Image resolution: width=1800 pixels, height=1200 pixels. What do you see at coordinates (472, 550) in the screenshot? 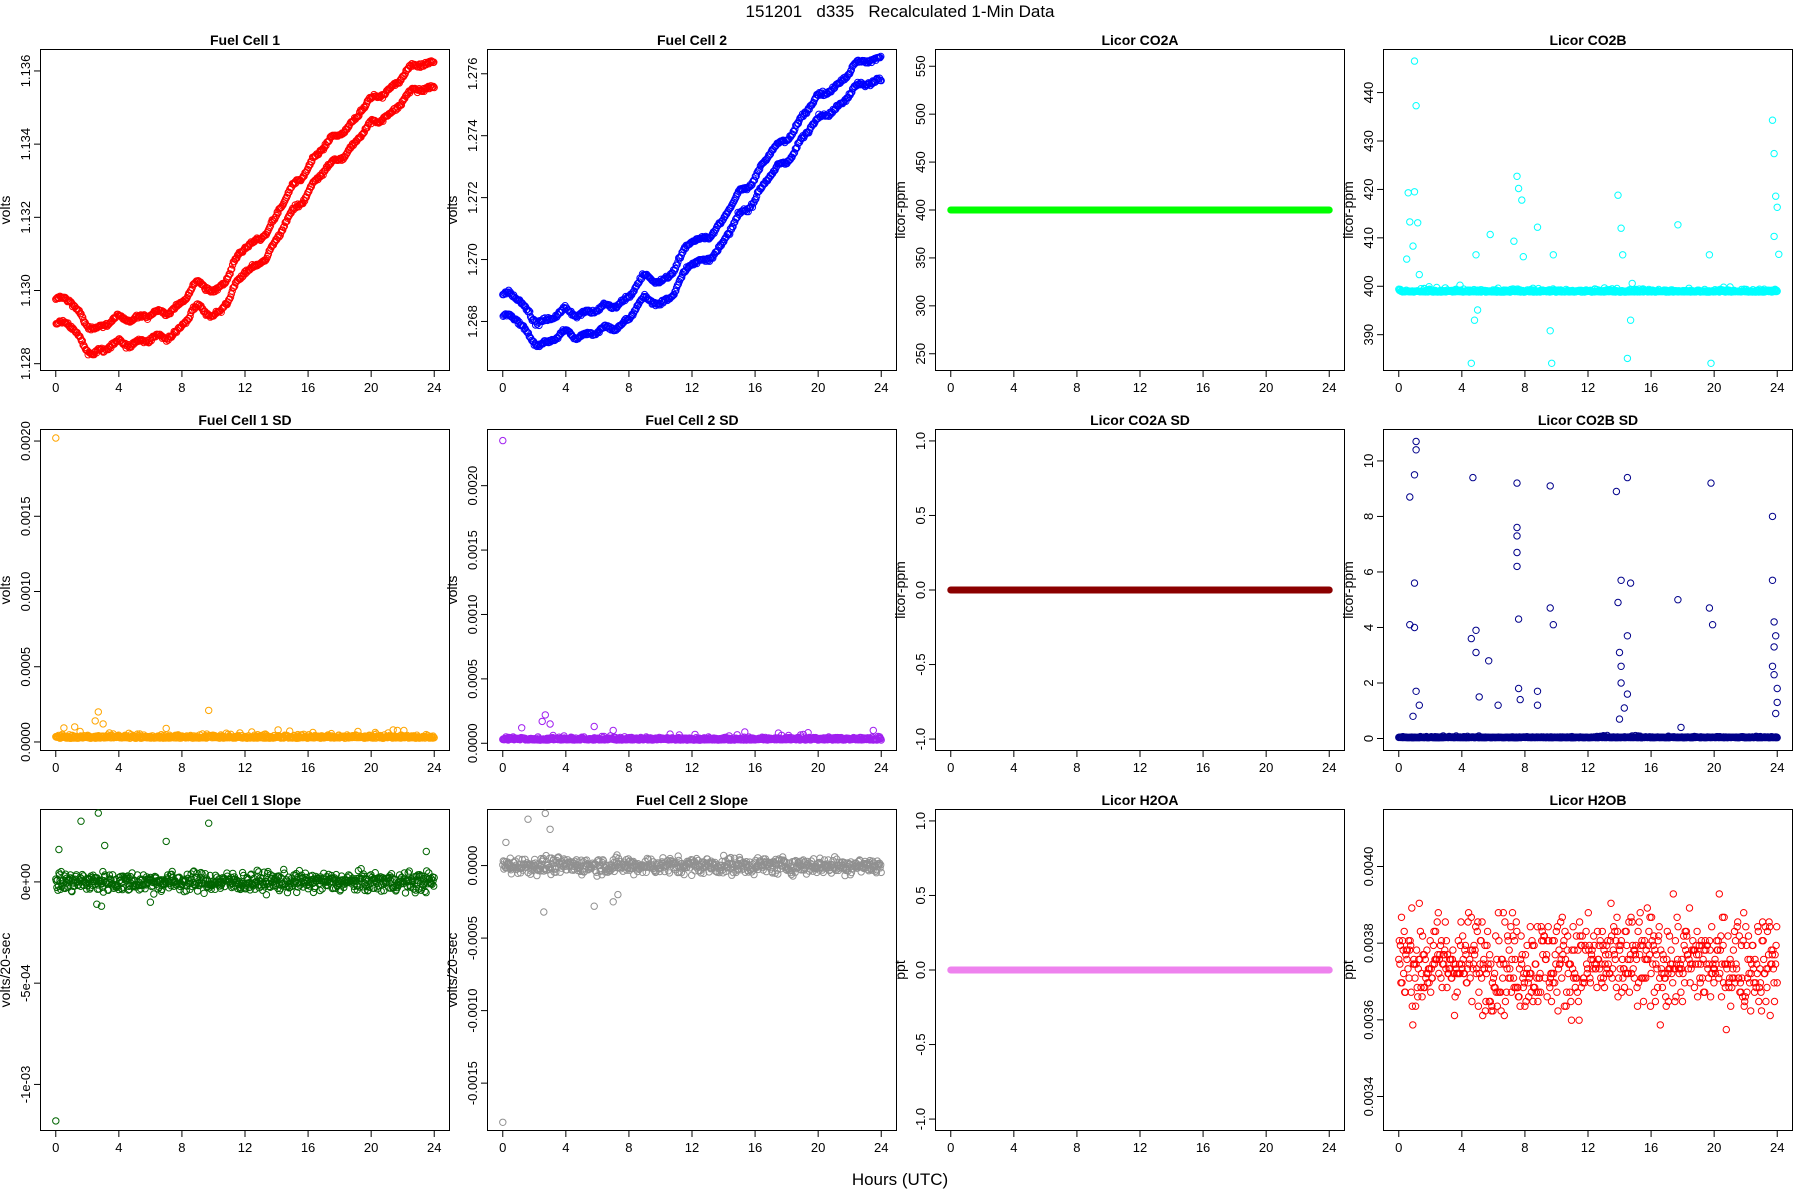
I see `y-tick-label: 0.0015` at bounding box center [472, 550].